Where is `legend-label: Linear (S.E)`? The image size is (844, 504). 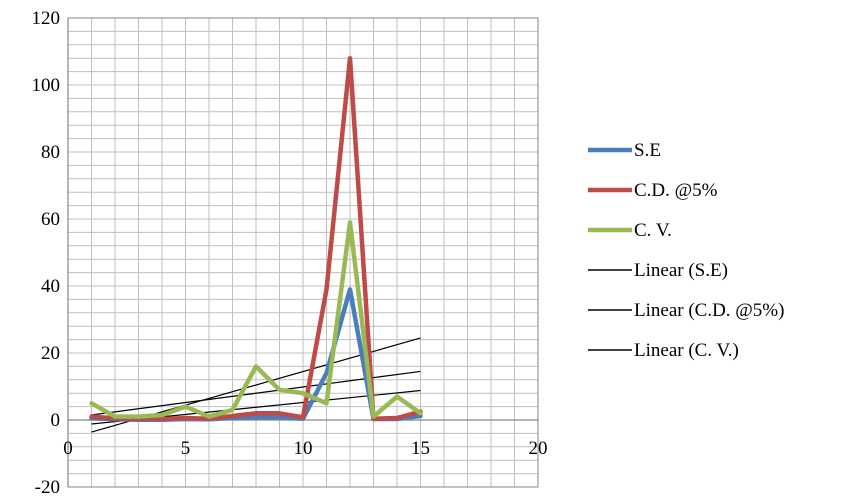 legend-label: Linear (S.E) is located at coordinates (681, 270).